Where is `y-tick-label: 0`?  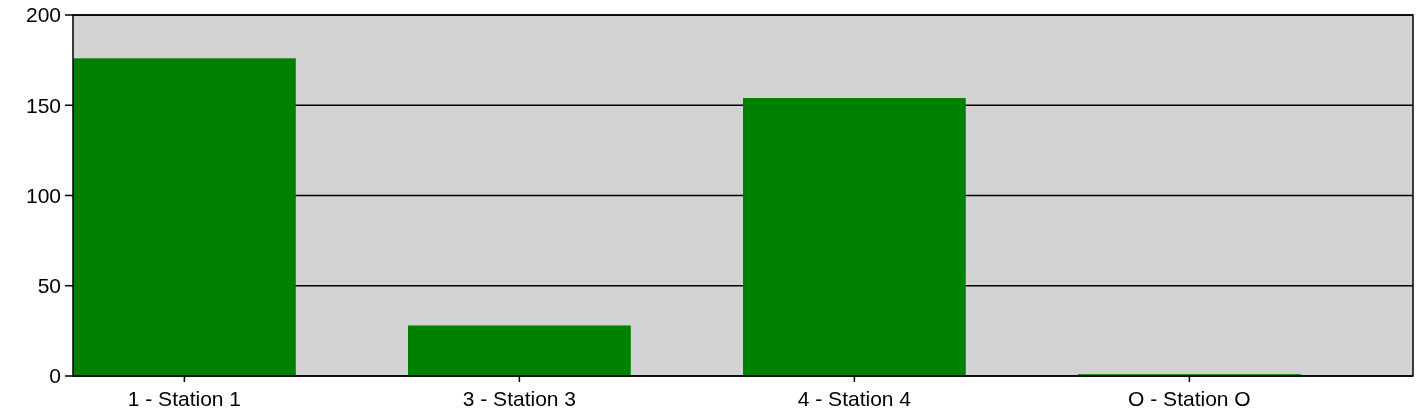 y-tick-label: 0 is located at coordinates (55, 376).